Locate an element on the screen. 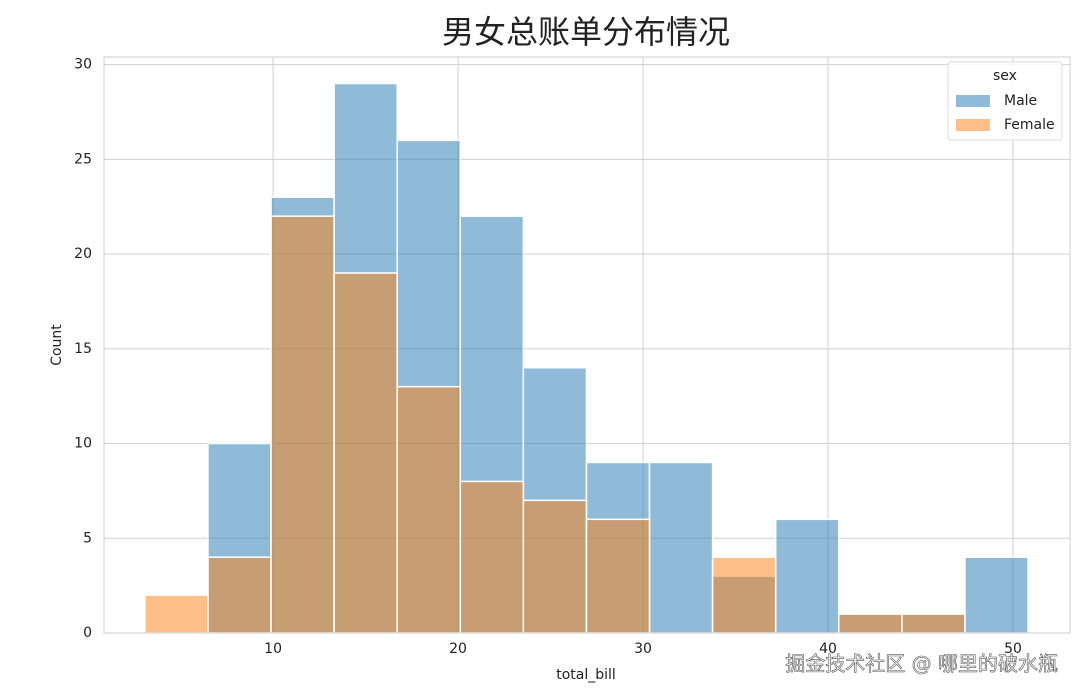 The image size is (1079, 700). x-axis-label: total_bill is located at coordinates (586, 675).